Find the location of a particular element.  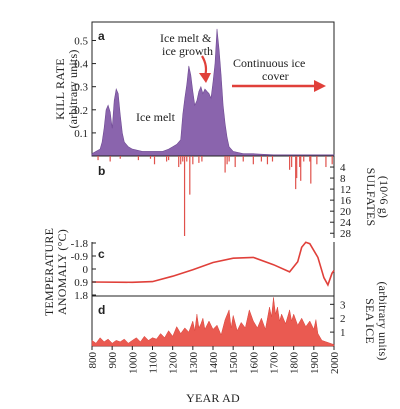

x-tick-label: 1600 is located at coordinates (254, 363).